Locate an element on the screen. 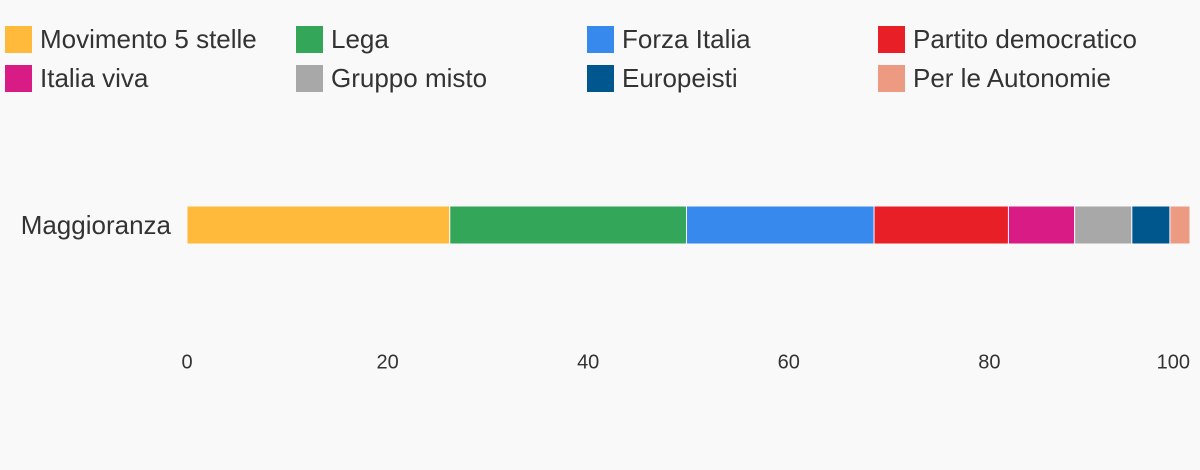 This screenshot has width=1200, height=470. legend-label: Lega is located at coordinates (360, 39).